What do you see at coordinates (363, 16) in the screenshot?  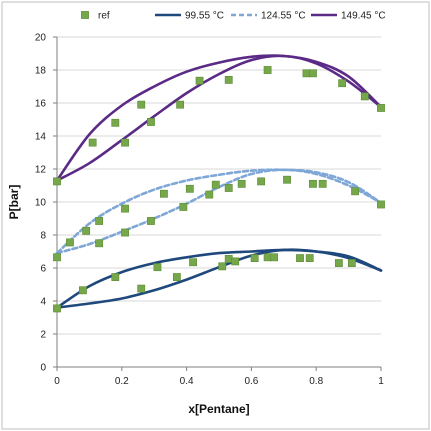 I see `legend-label: 149.45 °C` at bounding box center [363, 16].